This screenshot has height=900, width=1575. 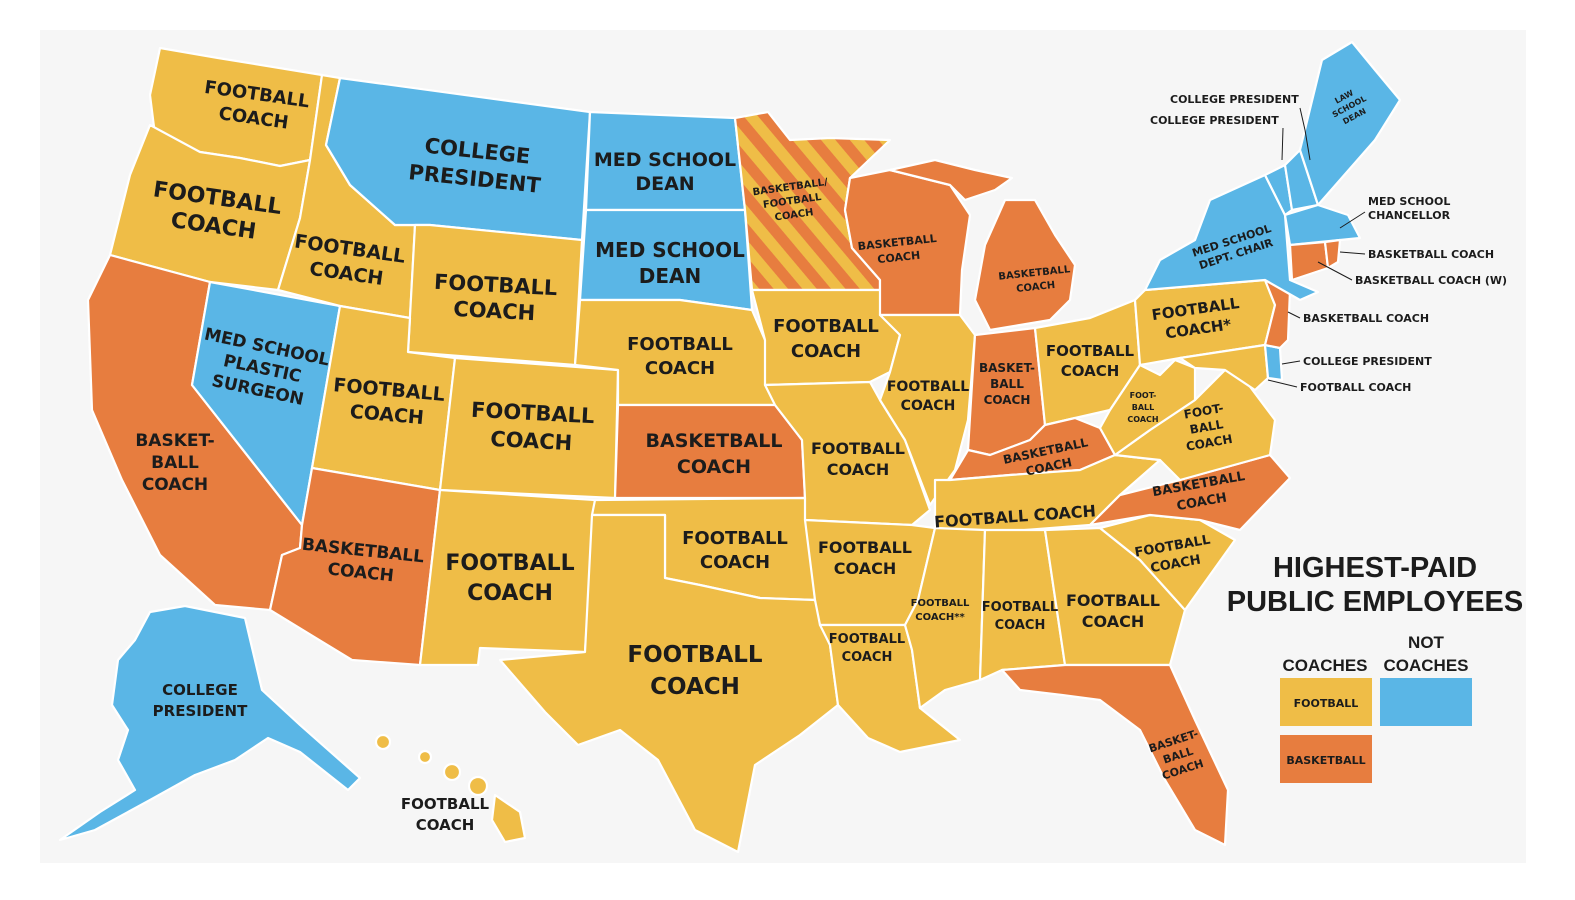 I want to click on callout-maryland: FOOTBALL COACH, so click(x=1355, y=387).